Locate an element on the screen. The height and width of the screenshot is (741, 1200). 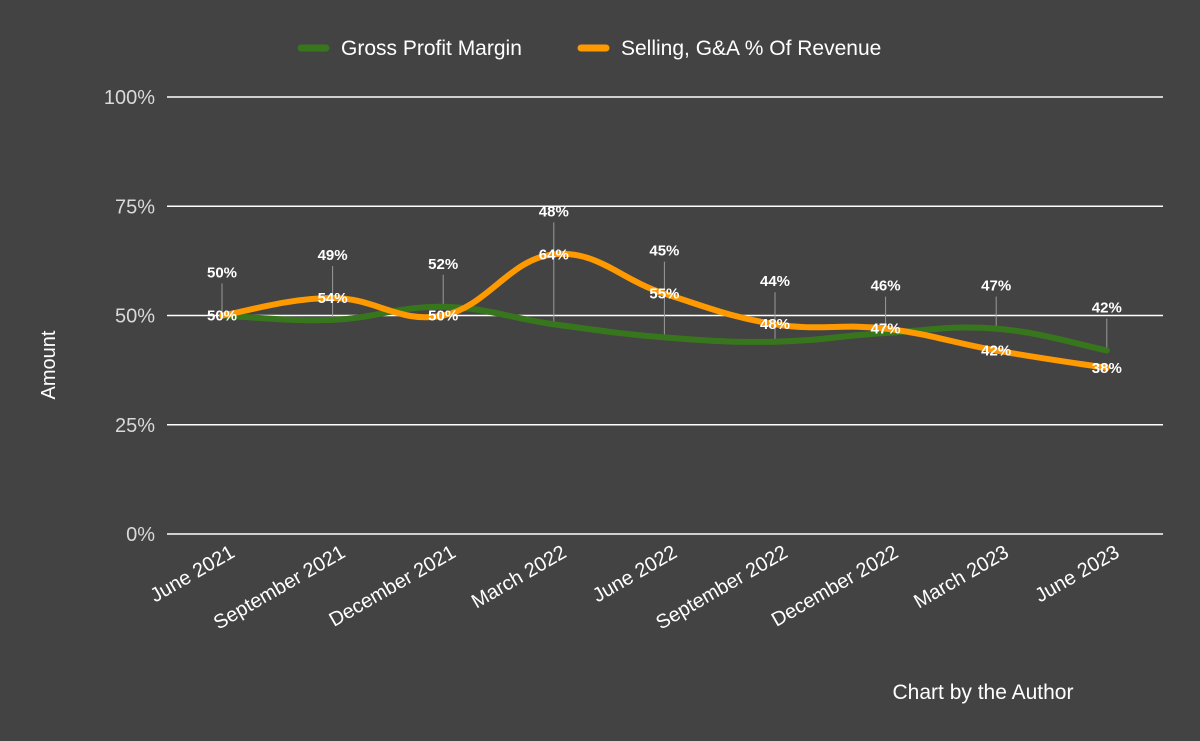
gross-profit-margin-data-label: 42% is located at coordinates (1107, 307).